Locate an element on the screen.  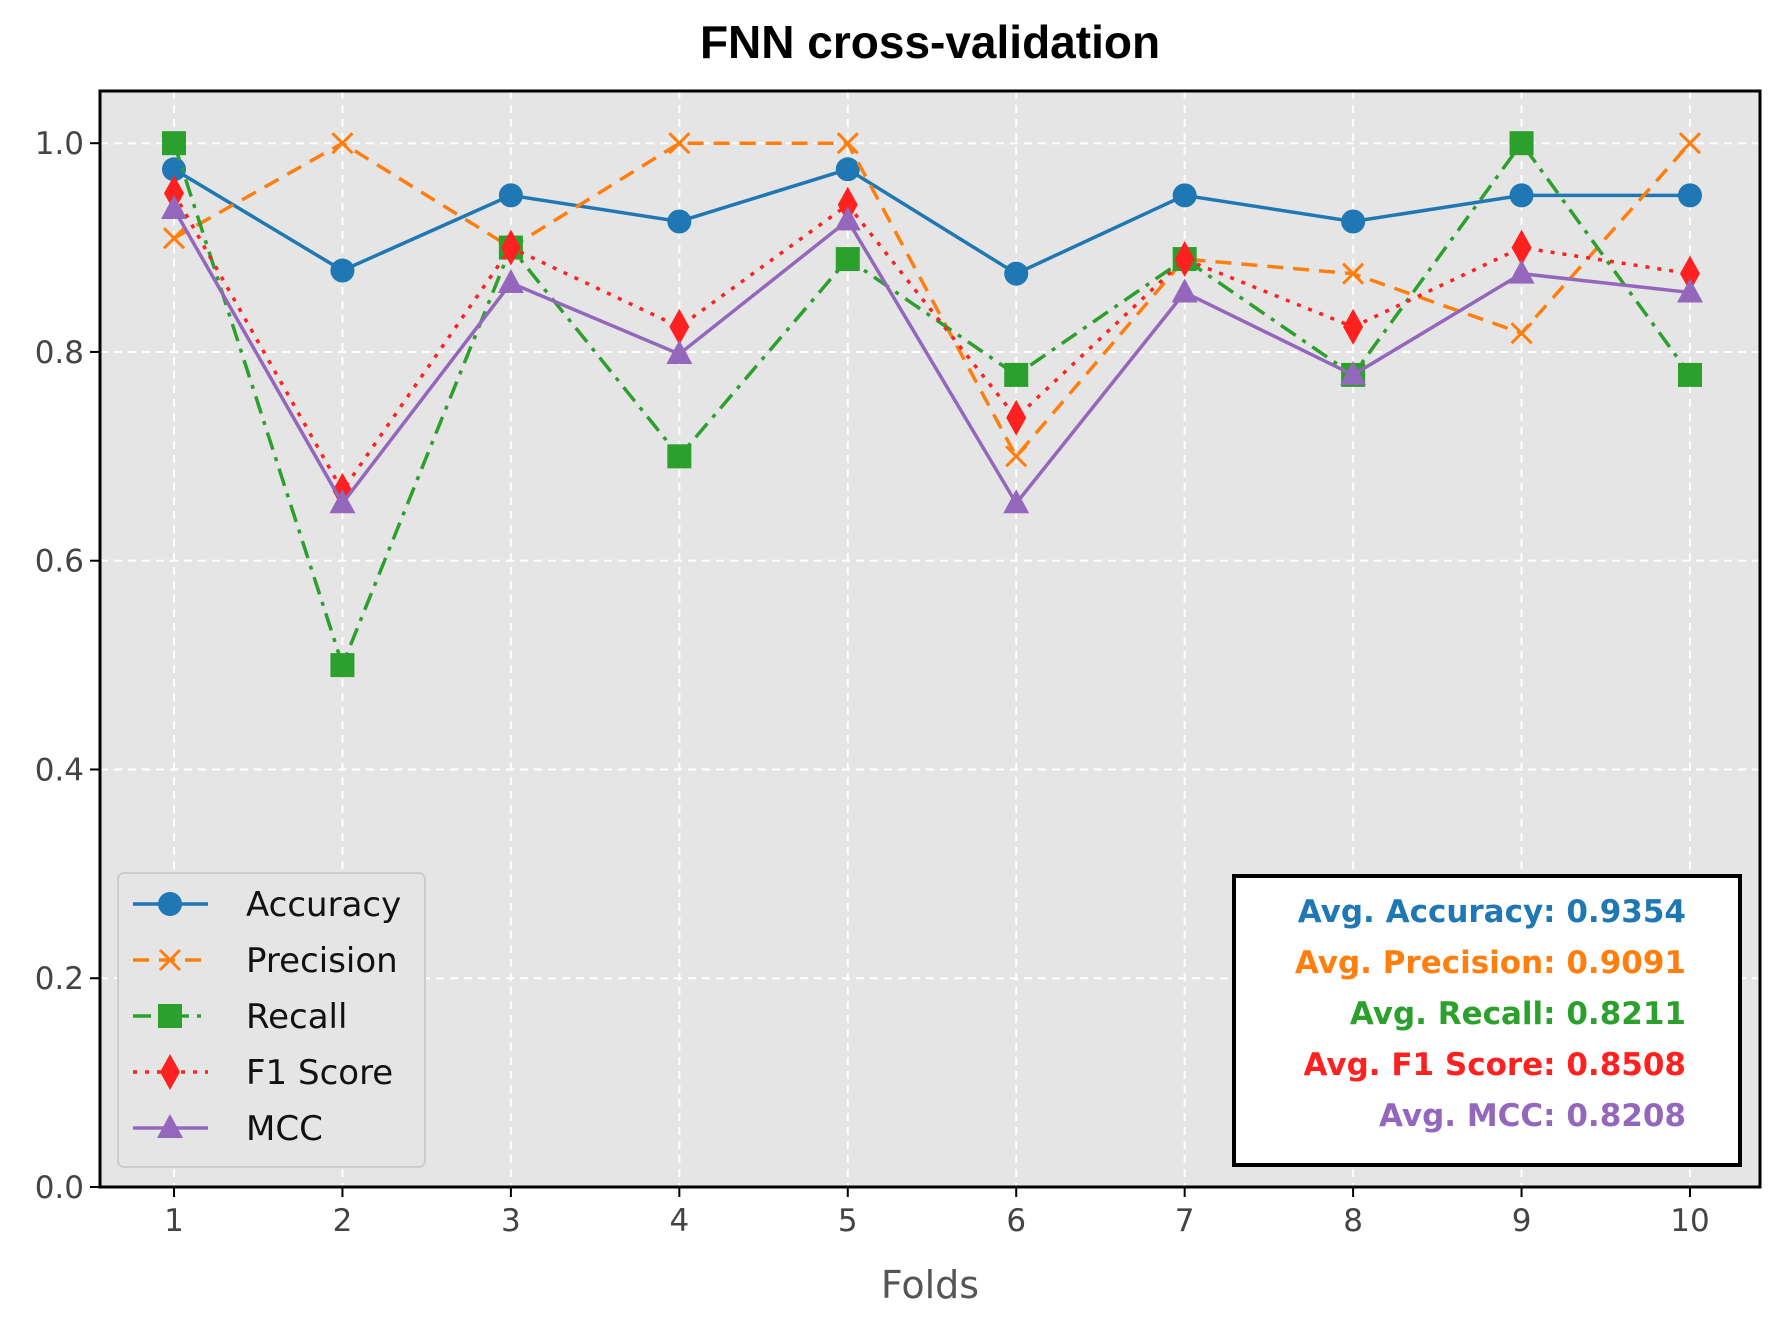
legend-item-recall: Recall is located at coordinates (240, 1017).